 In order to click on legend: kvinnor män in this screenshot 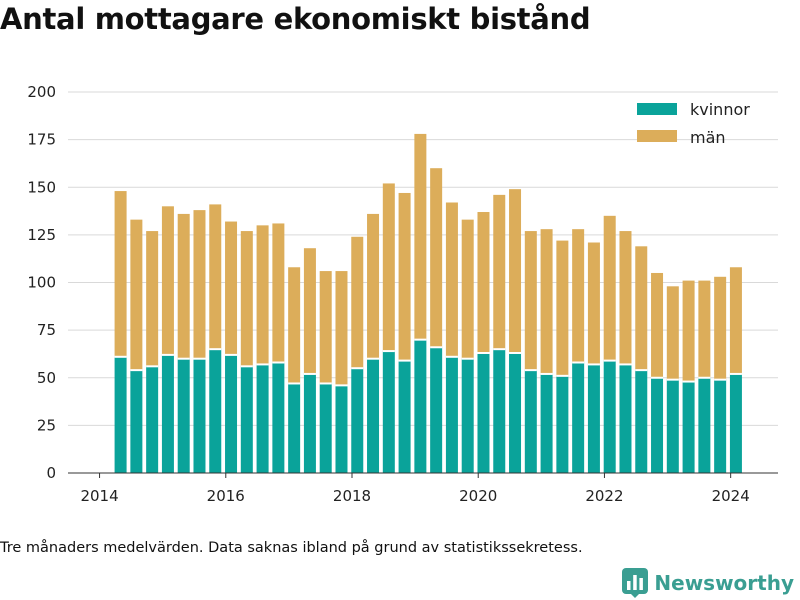, I will do `click(693, 123)`.